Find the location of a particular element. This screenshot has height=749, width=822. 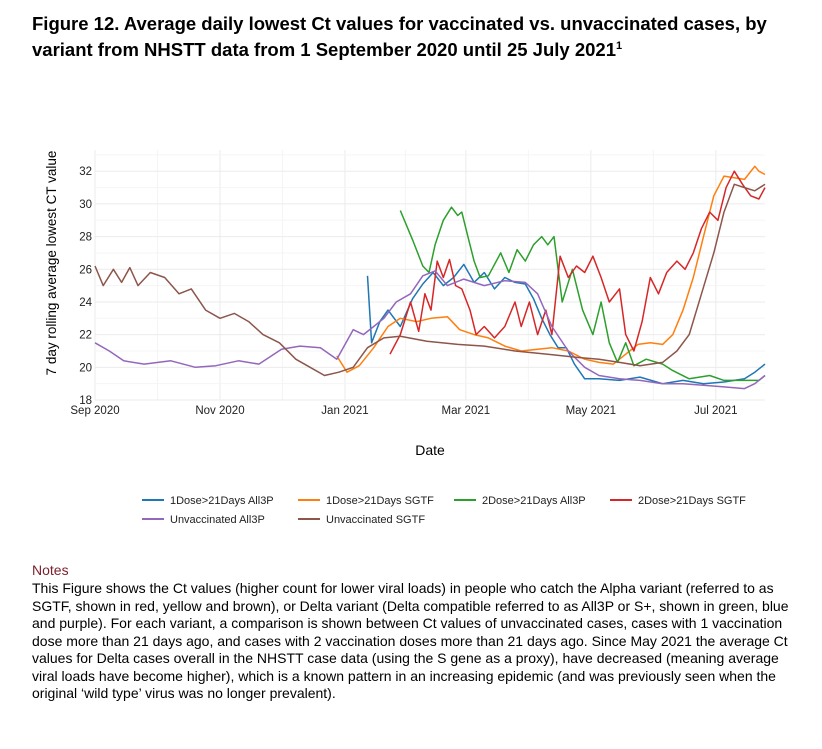

legend-label: 1Dose>21Days All3P is located at coordinates (222, 501).